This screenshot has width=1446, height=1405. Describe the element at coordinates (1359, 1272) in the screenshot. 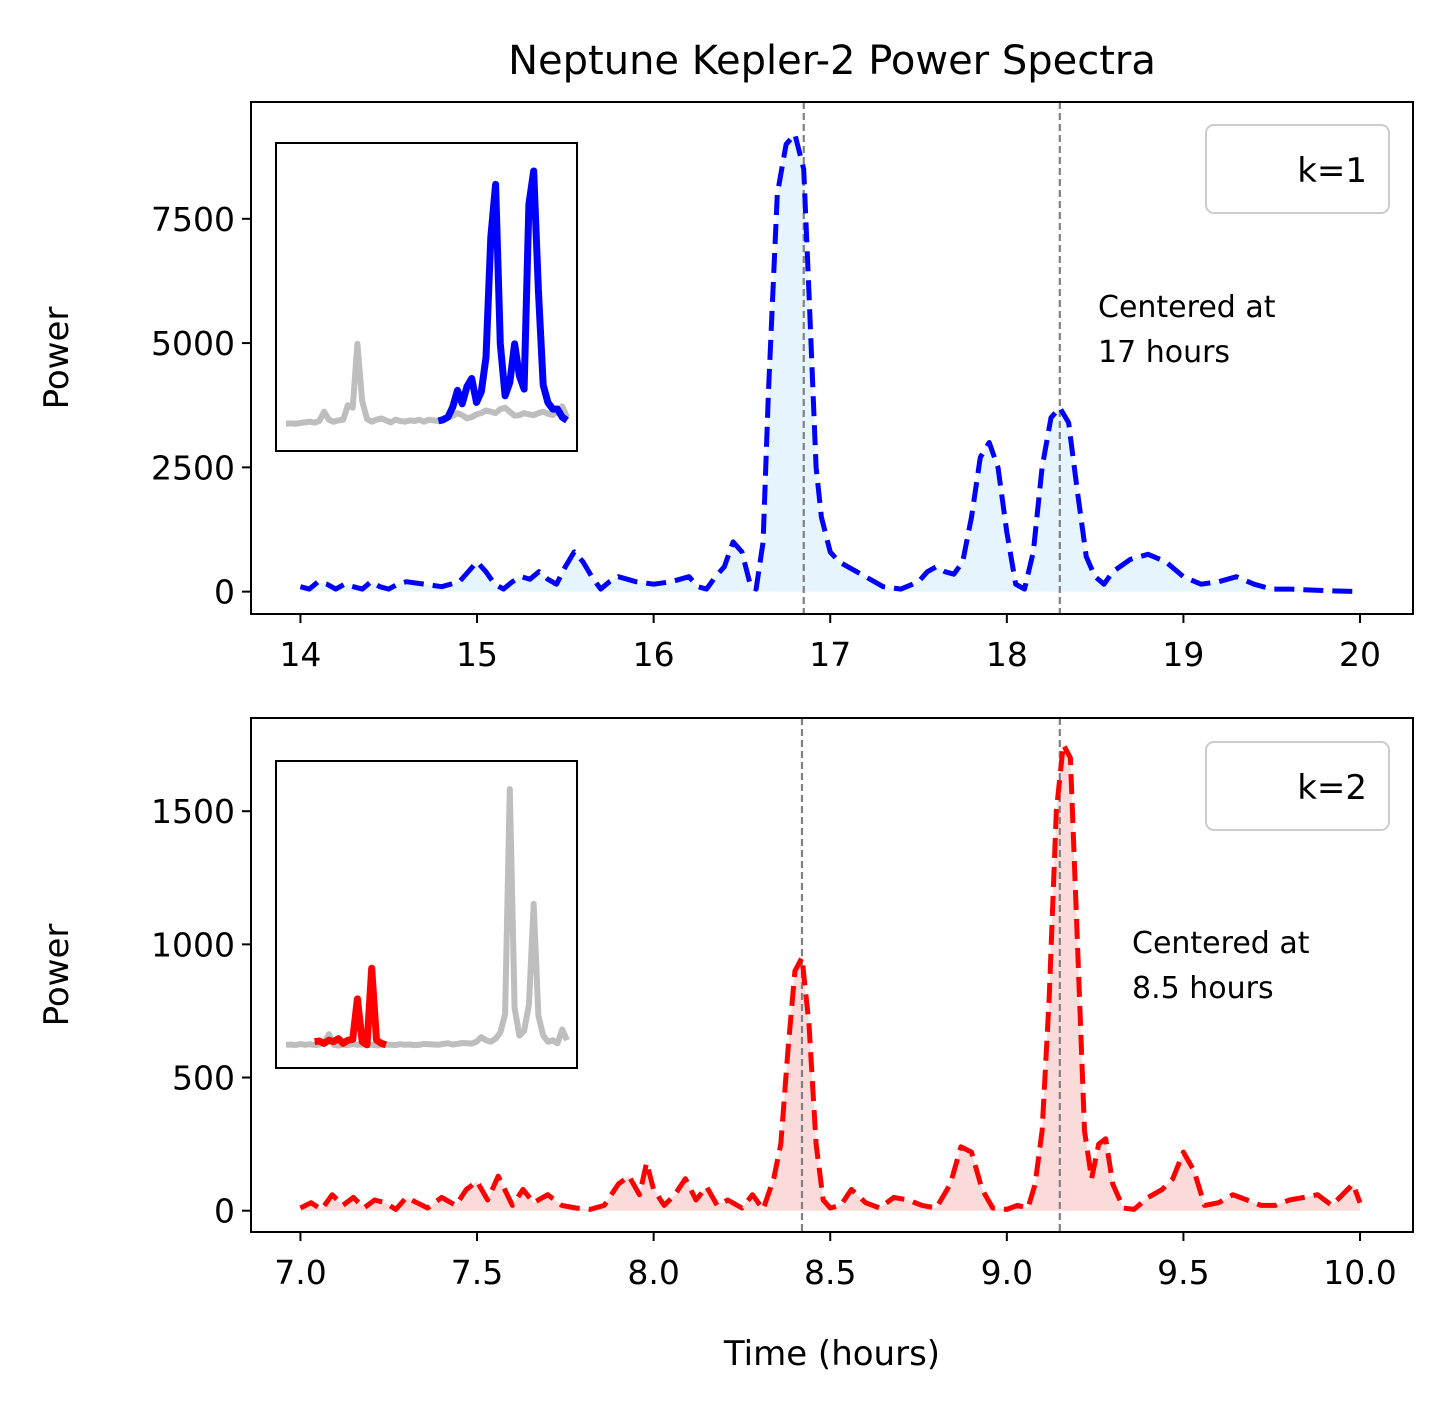

I see `x-tick-label: 10.0` at that location.